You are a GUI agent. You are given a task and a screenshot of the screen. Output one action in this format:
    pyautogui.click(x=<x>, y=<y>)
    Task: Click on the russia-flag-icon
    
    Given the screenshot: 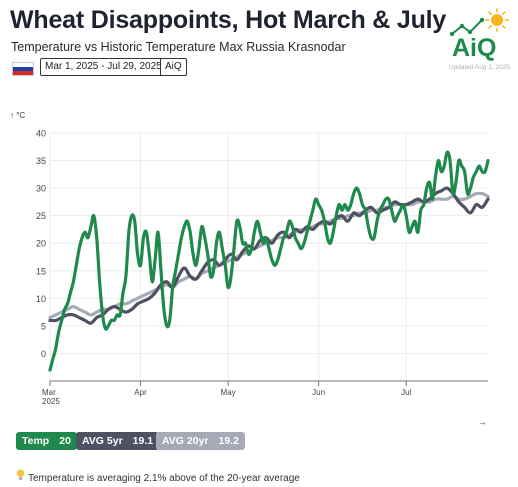 What is the action you would take?
    pyautogui.click(x=23, y=69)
    